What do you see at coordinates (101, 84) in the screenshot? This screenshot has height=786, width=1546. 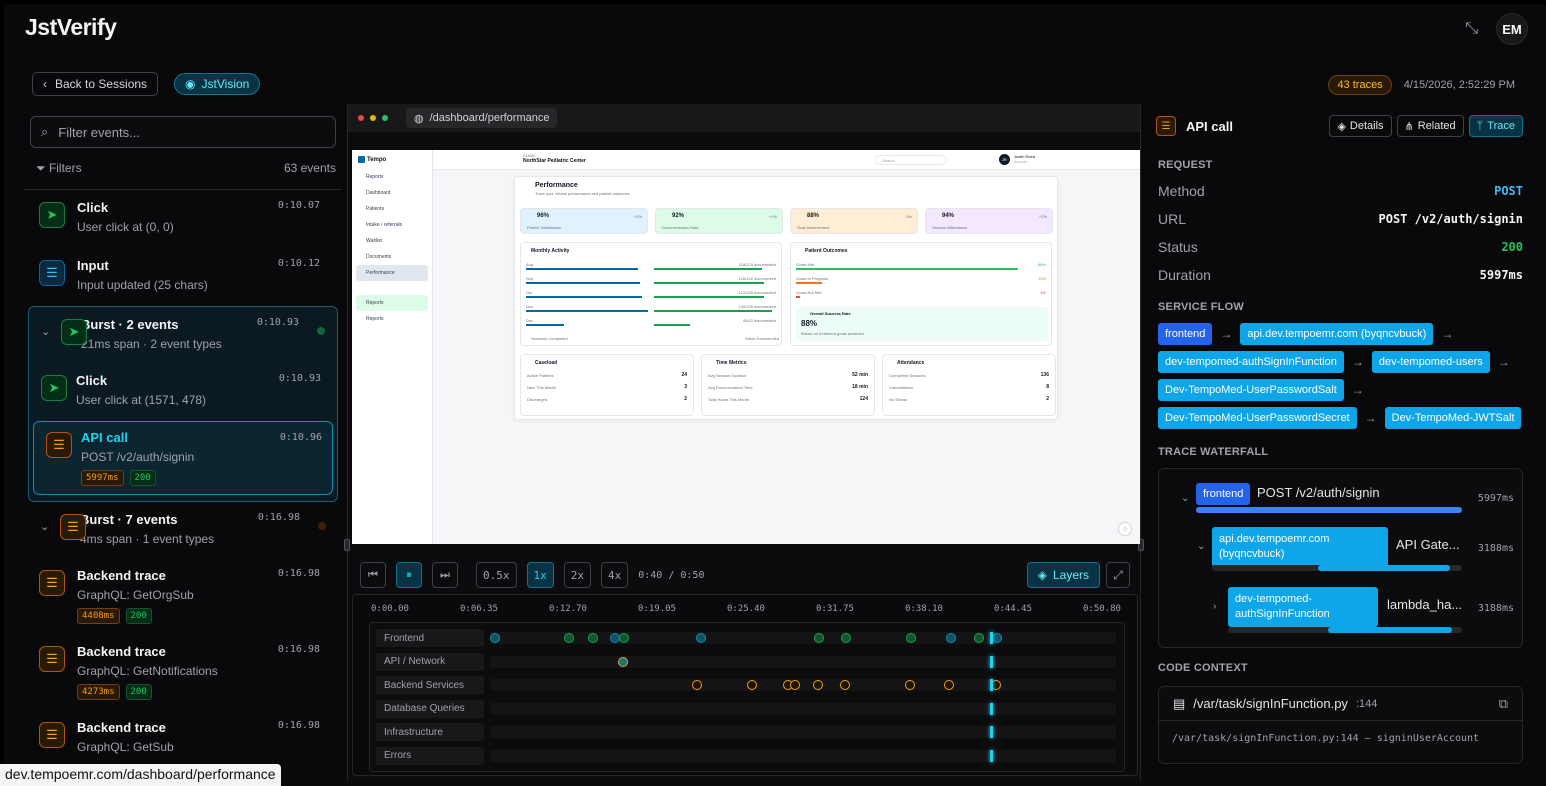 I see `back-label: Back to Sessions` at bounding box center [101, 84].